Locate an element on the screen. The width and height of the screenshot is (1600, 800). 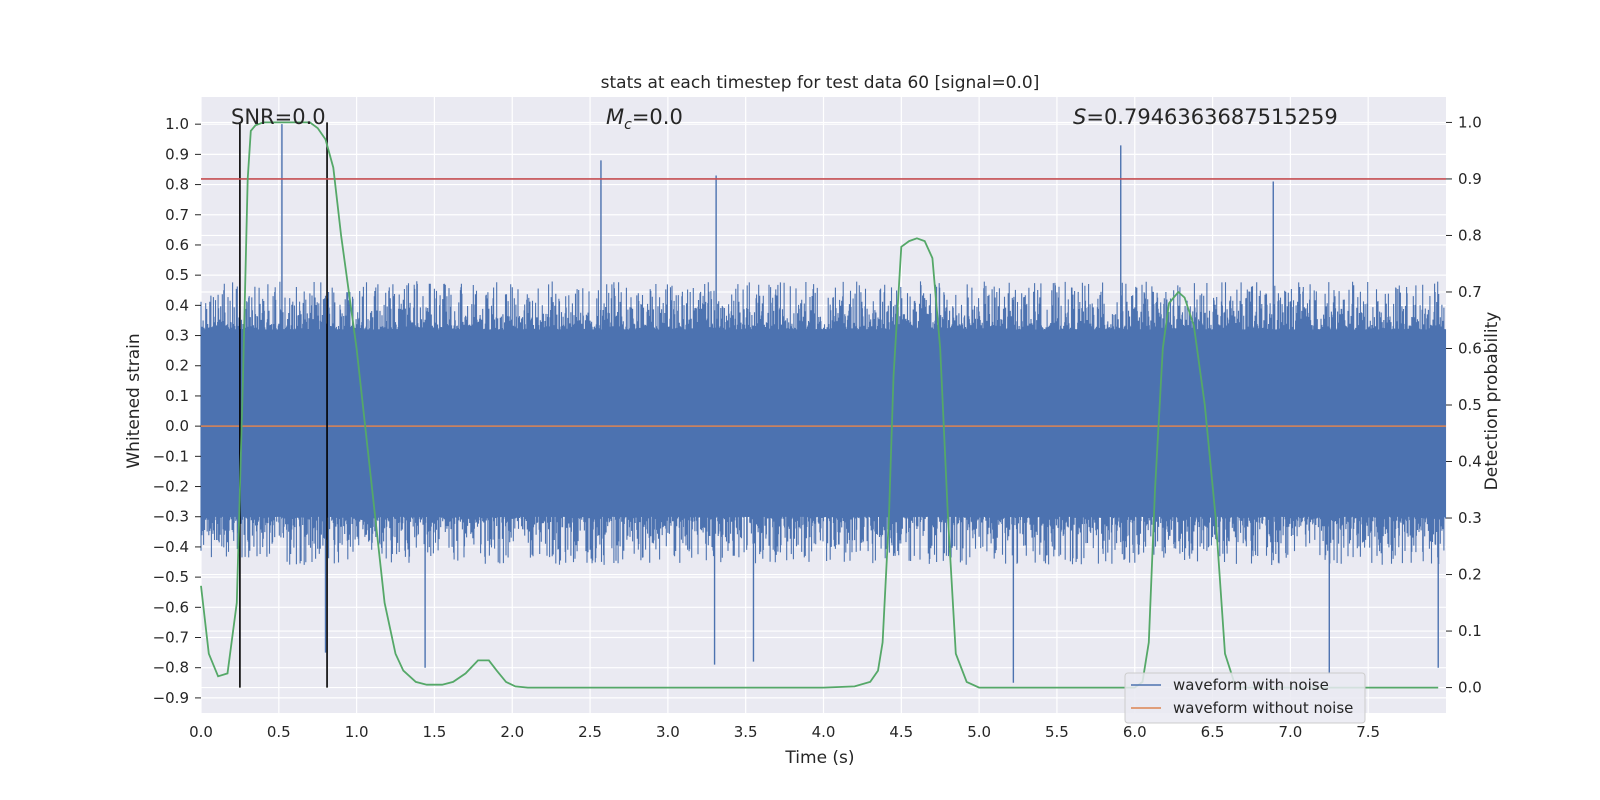
y-tick-label-right: 0.9 is located at coordinates (1470, 179).